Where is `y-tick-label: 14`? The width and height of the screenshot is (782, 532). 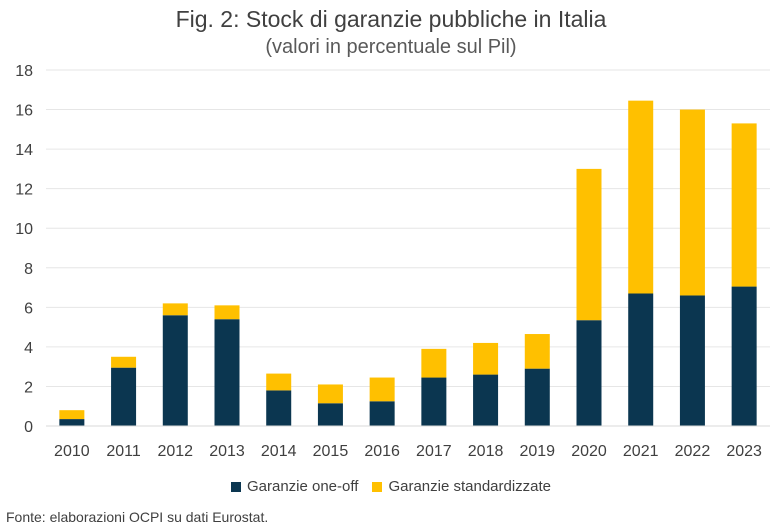
y-tick-label: 14 is located at coordinates (24, 150).